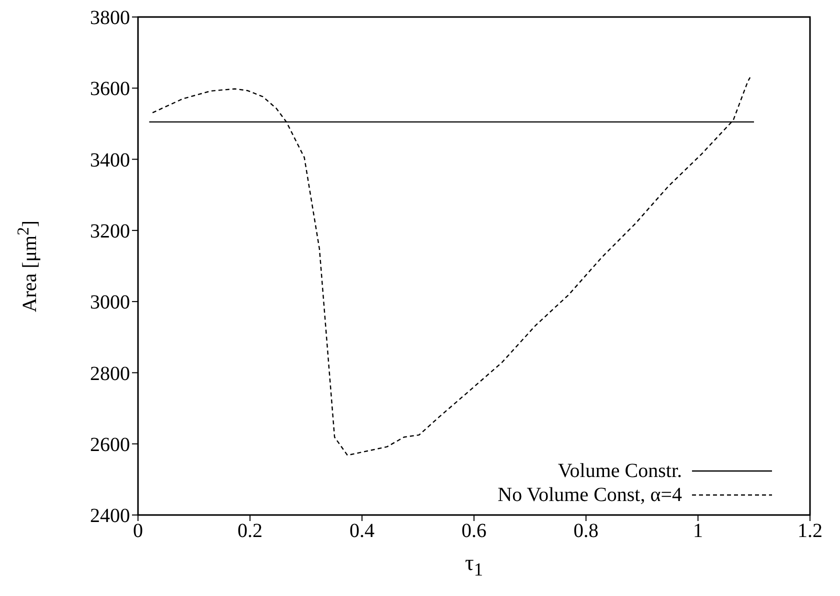 The image size is (840, 596). What do you see at coordinates (110, 18) in the screenshot?
I see `y-tick-label: 3800` at bounding box center [110, 18].